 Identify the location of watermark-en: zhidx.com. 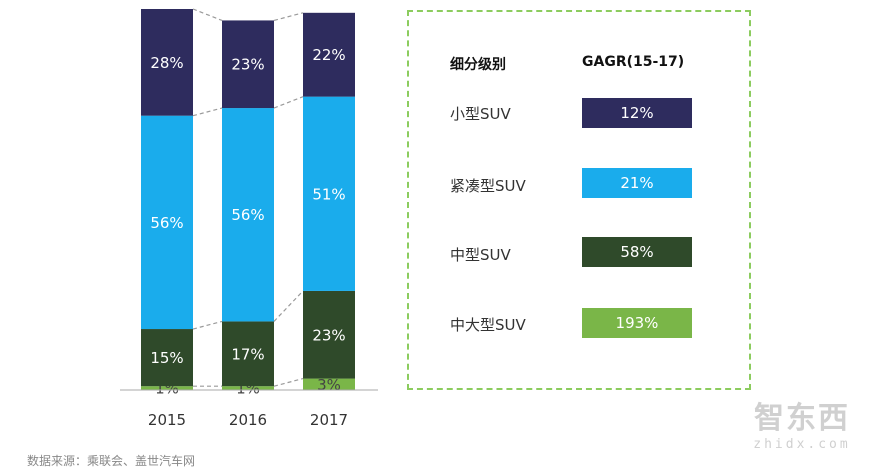
(802, 444).